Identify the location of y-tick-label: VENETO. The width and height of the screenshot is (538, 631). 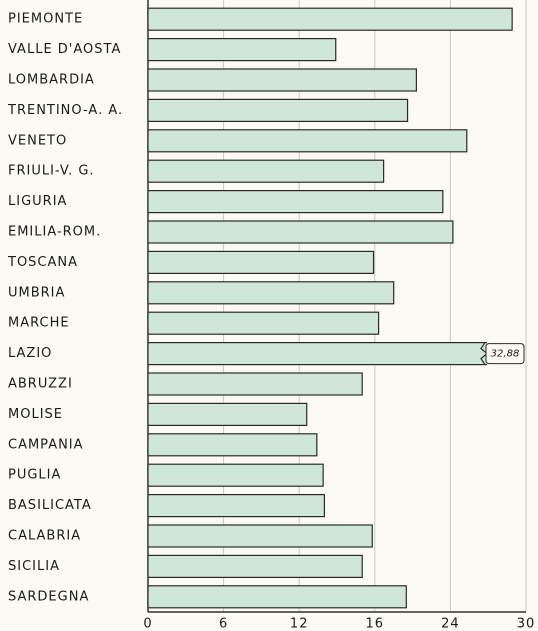
(37, 140).